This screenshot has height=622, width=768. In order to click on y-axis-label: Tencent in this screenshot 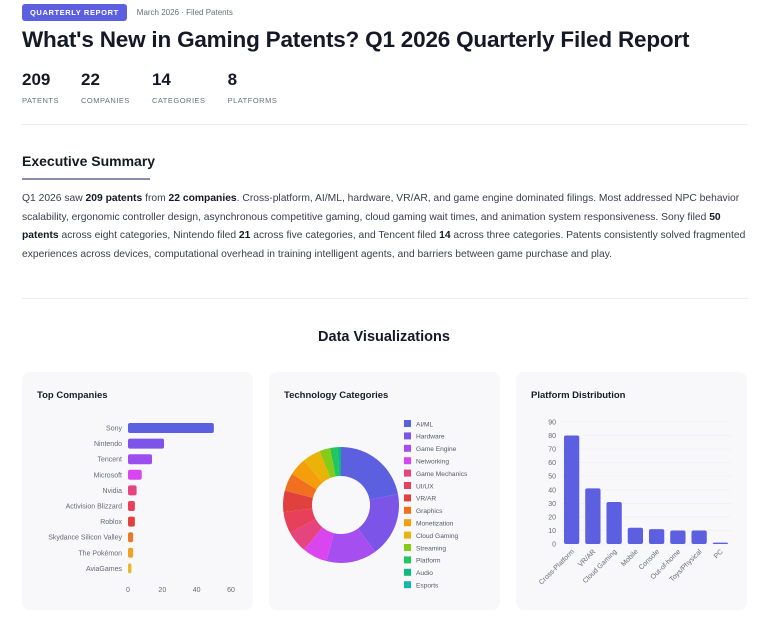, I will do `click(109, 460)`.